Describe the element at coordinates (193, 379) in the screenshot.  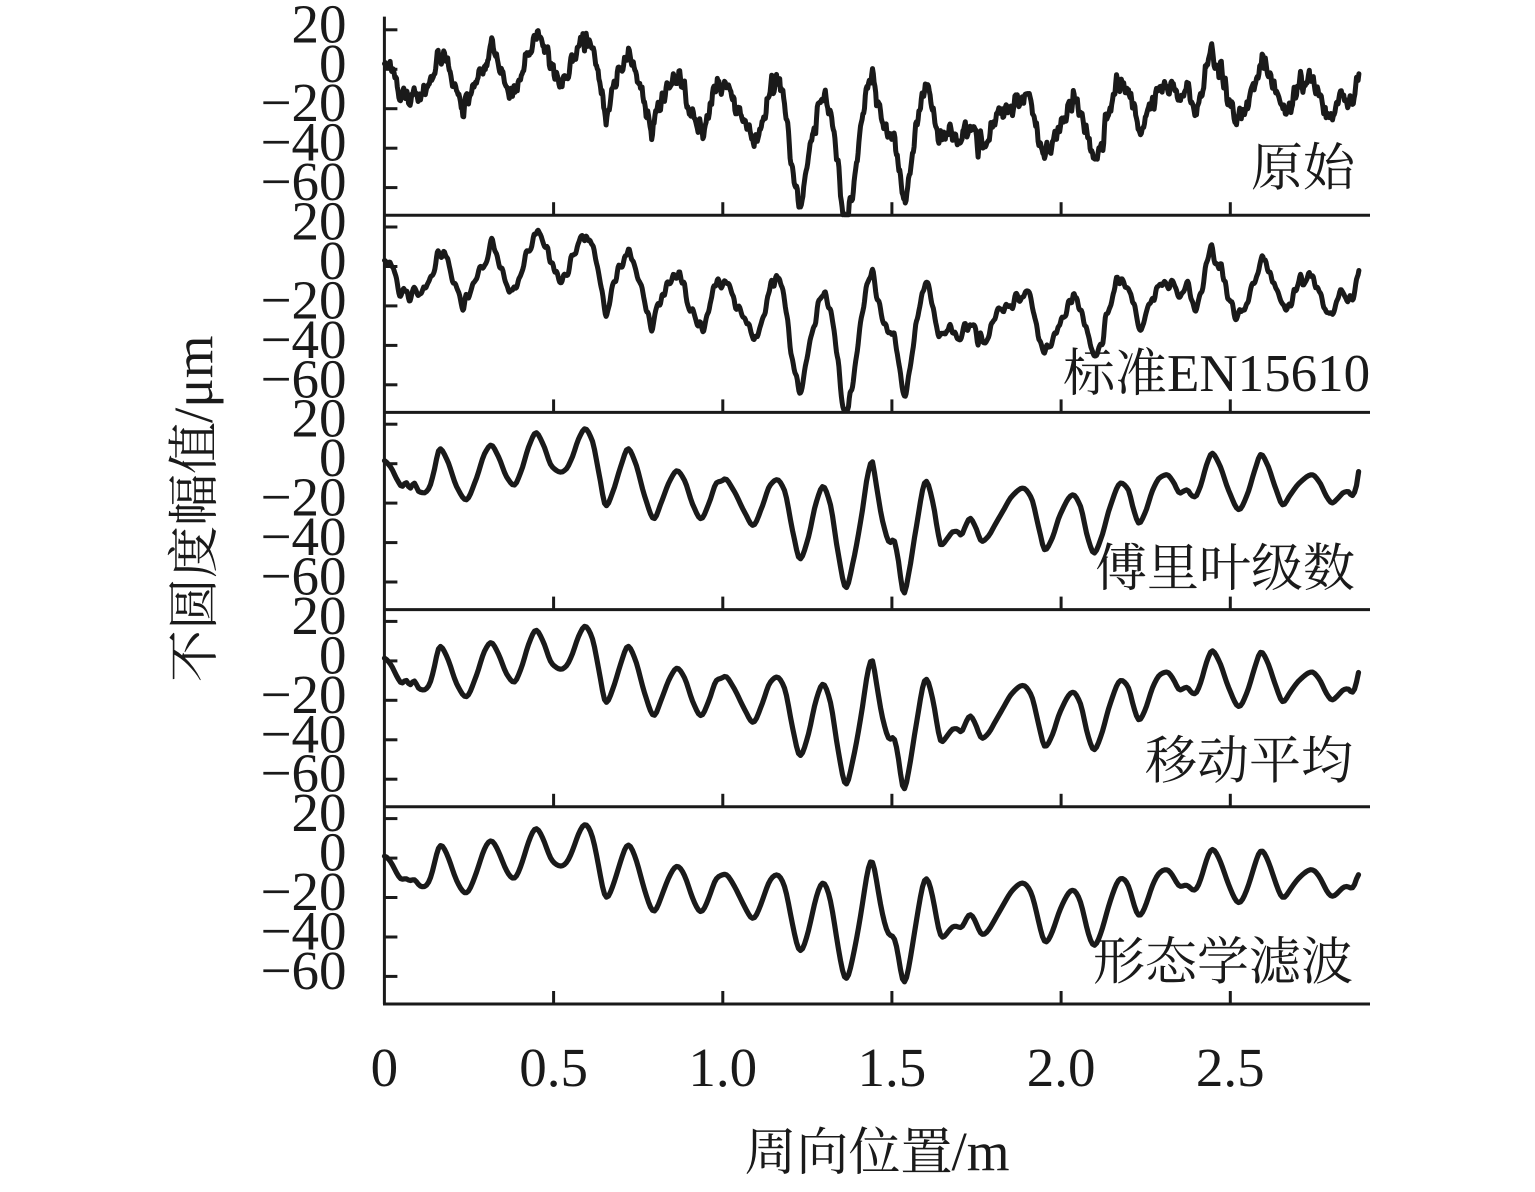
I see `svg-text: /μm` at that location.